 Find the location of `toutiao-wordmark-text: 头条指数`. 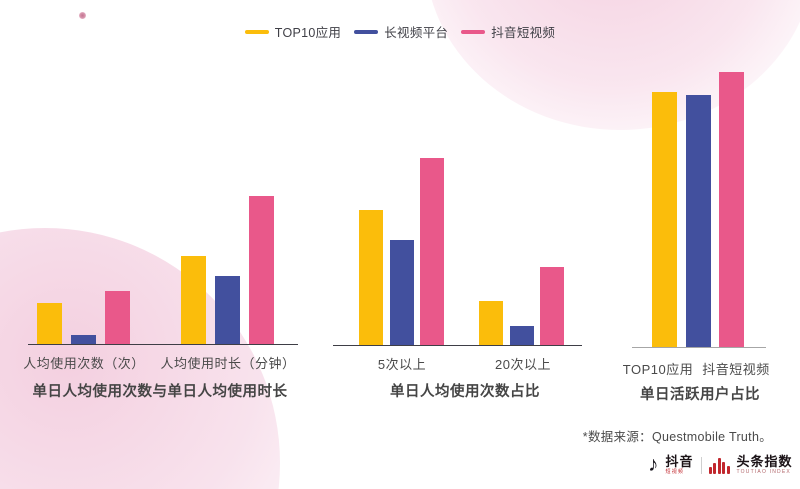

toutiao-wordmark-text: 头条指数 is located at coordinates (764, 461).